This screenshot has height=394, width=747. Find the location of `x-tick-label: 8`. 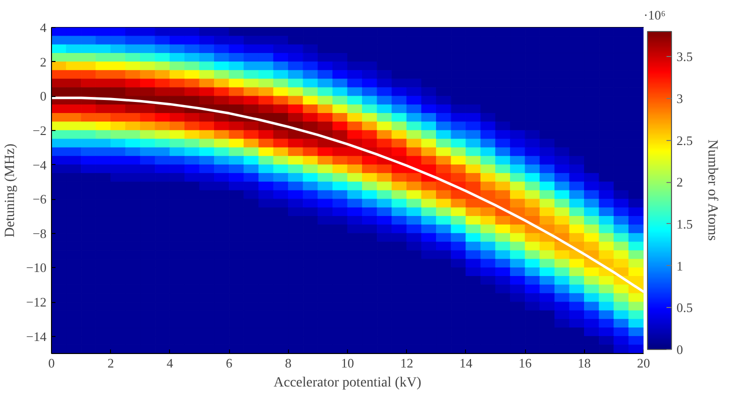

x-tick-label: 8 is located at coordinates (288, 363).